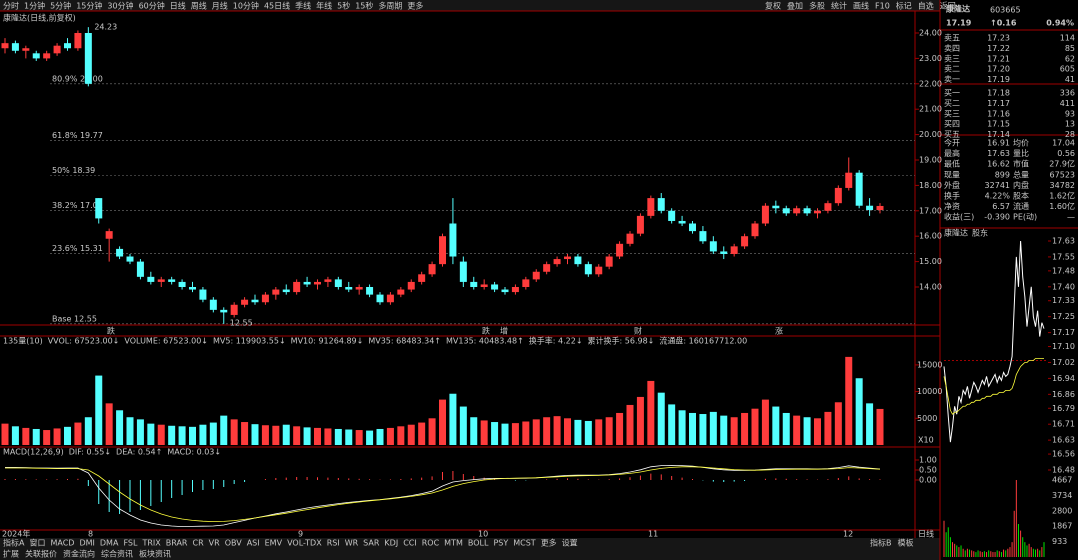 This screenshot has height=560, width=1078. I want to click on period-tab: 5秒, so click(343, 6).